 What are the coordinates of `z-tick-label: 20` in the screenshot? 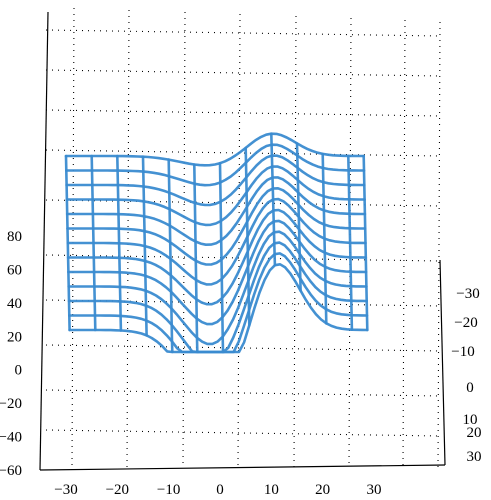 It's located at (14, 337).